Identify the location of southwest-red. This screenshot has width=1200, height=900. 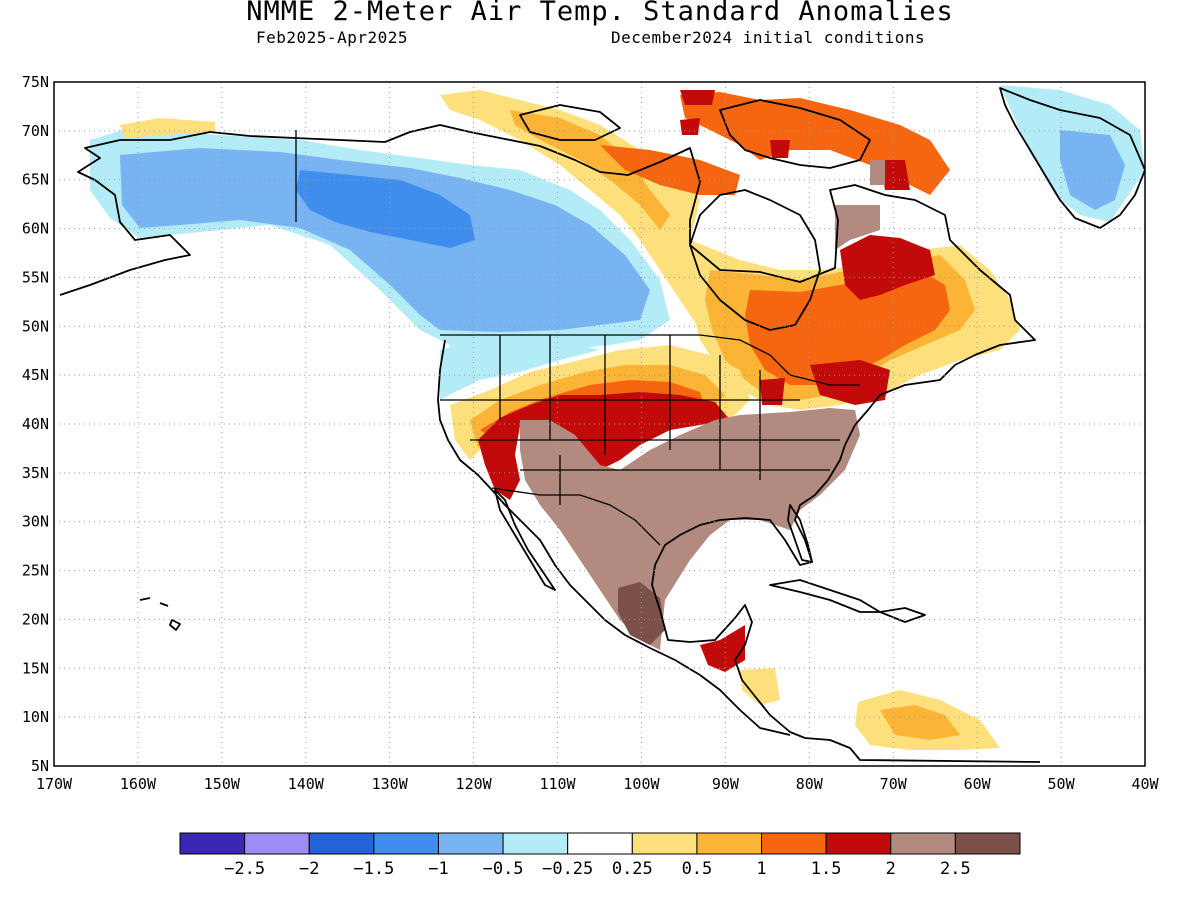
(604, 446).